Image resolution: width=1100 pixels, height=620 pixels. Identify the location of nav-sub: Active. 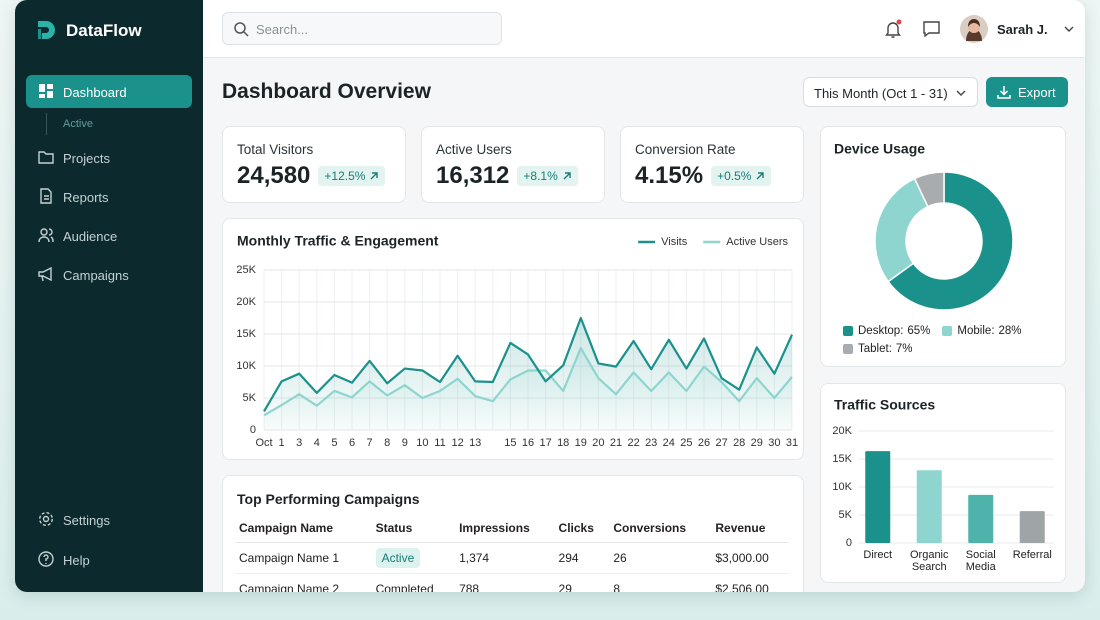
(78, 124).